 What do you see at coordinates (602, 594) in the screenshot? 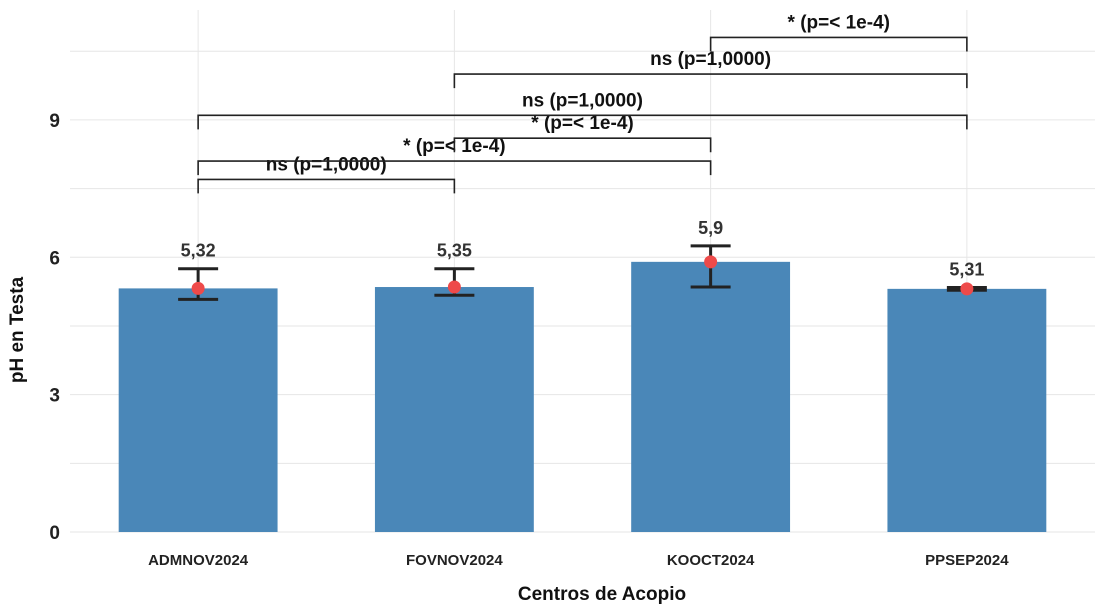
I see `x-axis-title: Centros de Acopio` at bounding box center [602, 594].